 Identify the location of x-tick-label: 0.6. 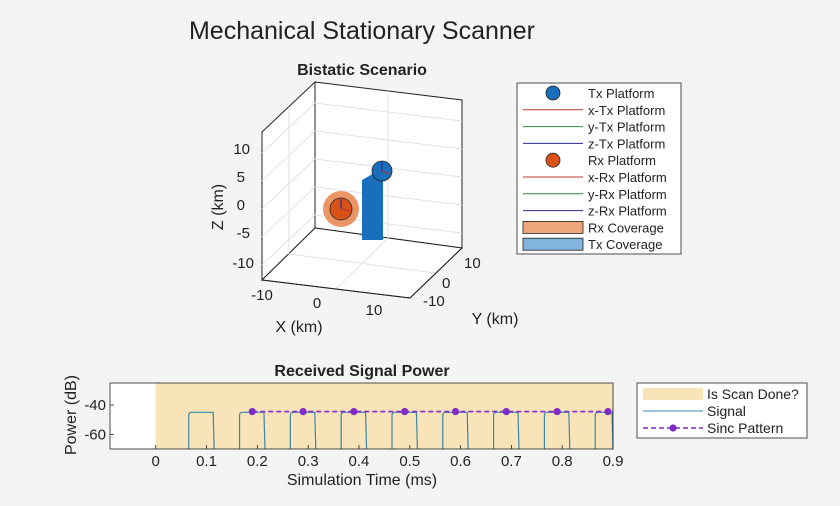
(460, 461).